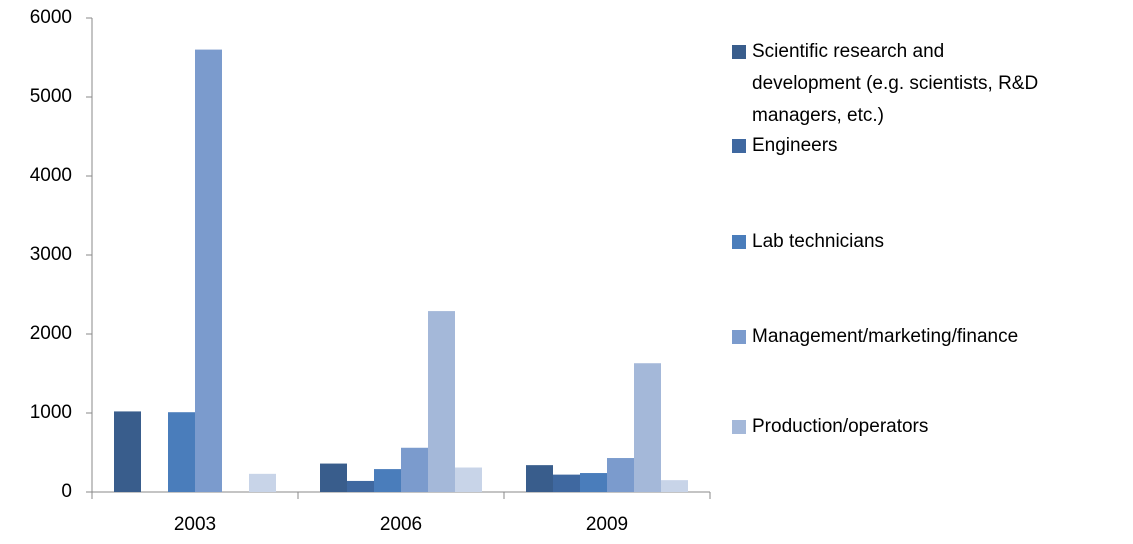 The image size is (1133, 544). I want to click on y-tick-label: 6000, so click(51, 17).